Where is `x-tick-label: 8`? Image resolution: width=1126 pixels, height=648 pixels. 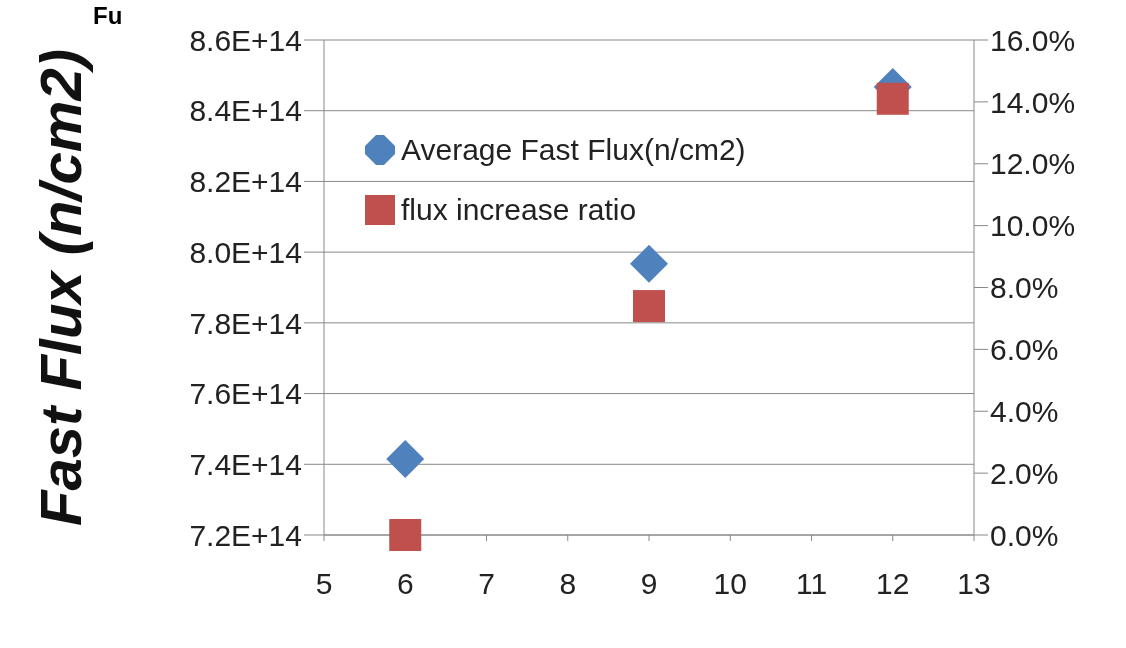 x-tick-label: 8 is located at coordinates (568, 584).